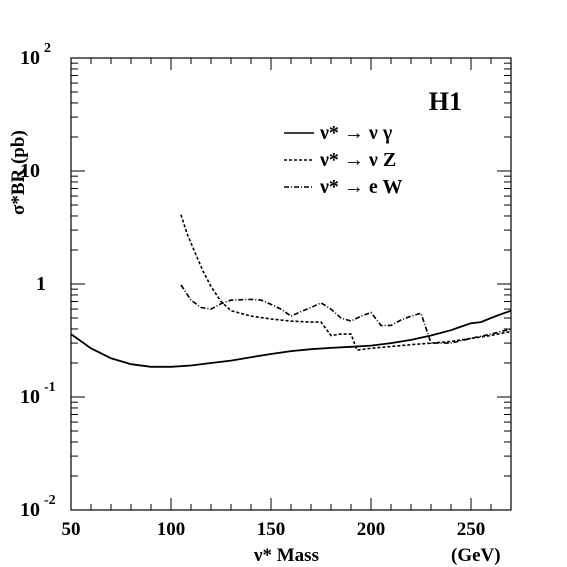  I want to click on x-axis-label: ν* Mass, so click(286, 555).